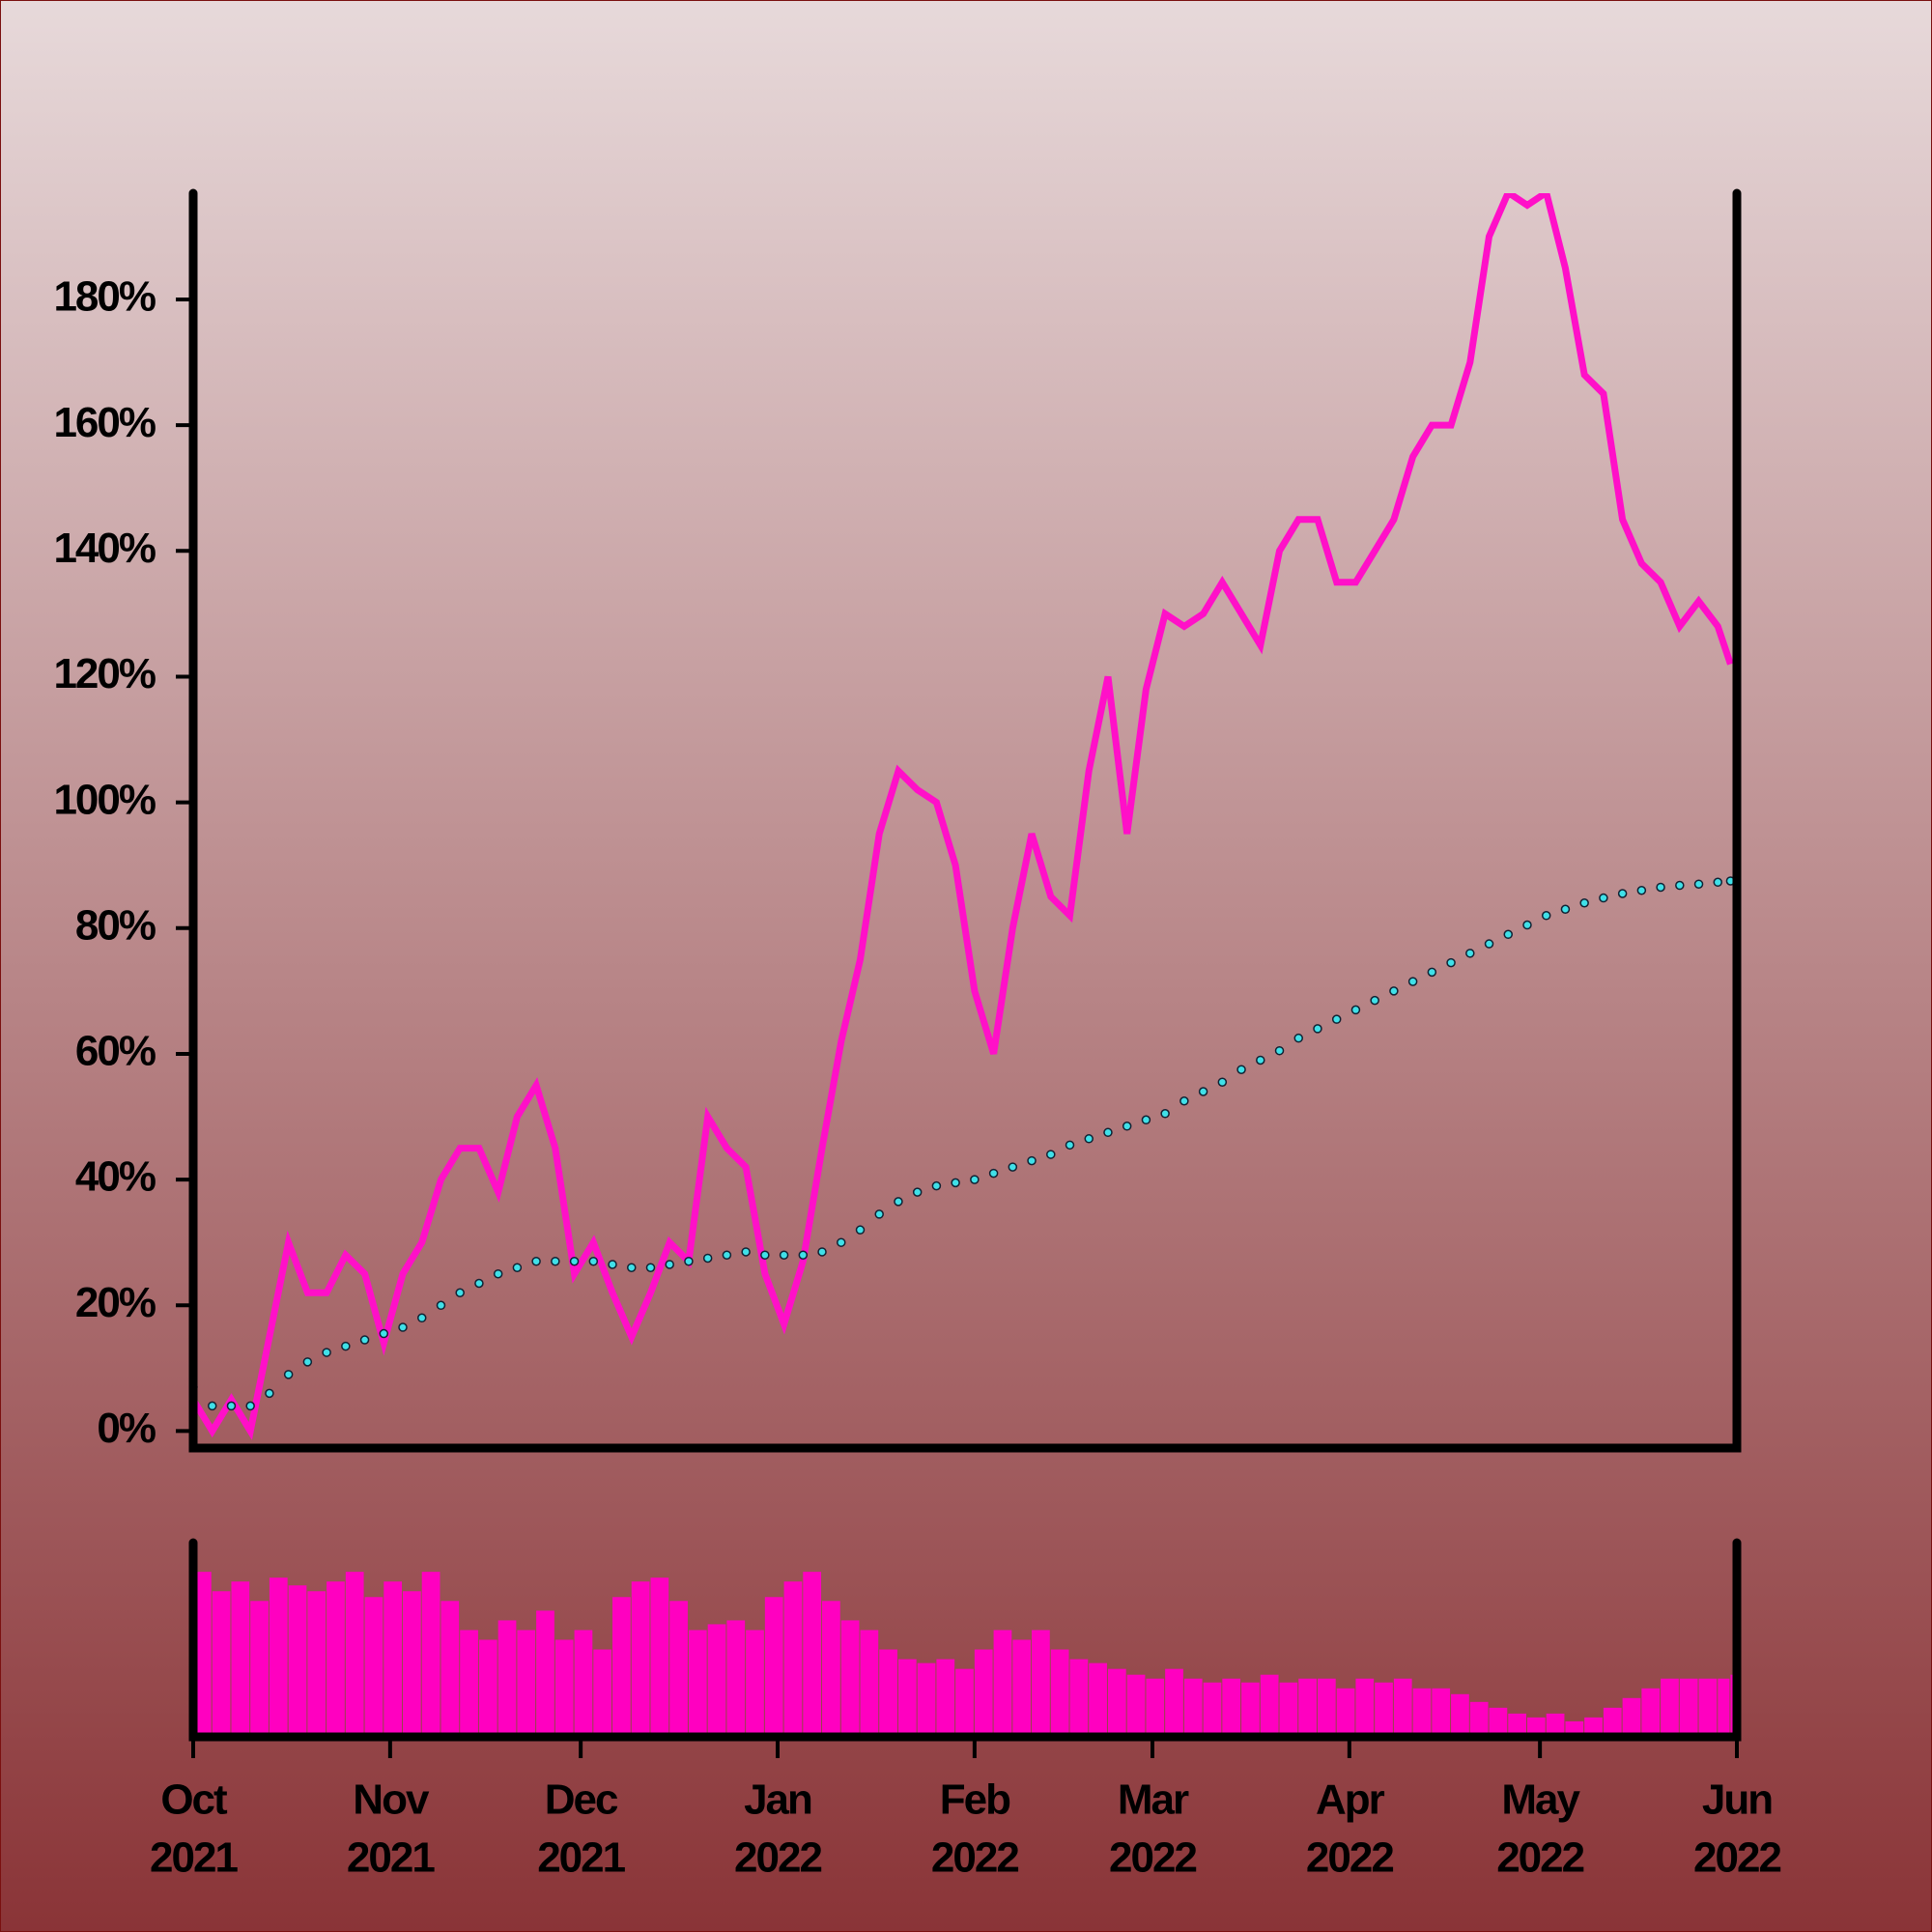 The image size is (1932, 1932). What do you see at coordinates (194, 1800) in the screenshot?
I see `x-tick-label: Oct` at bounding box center [194, 1800].